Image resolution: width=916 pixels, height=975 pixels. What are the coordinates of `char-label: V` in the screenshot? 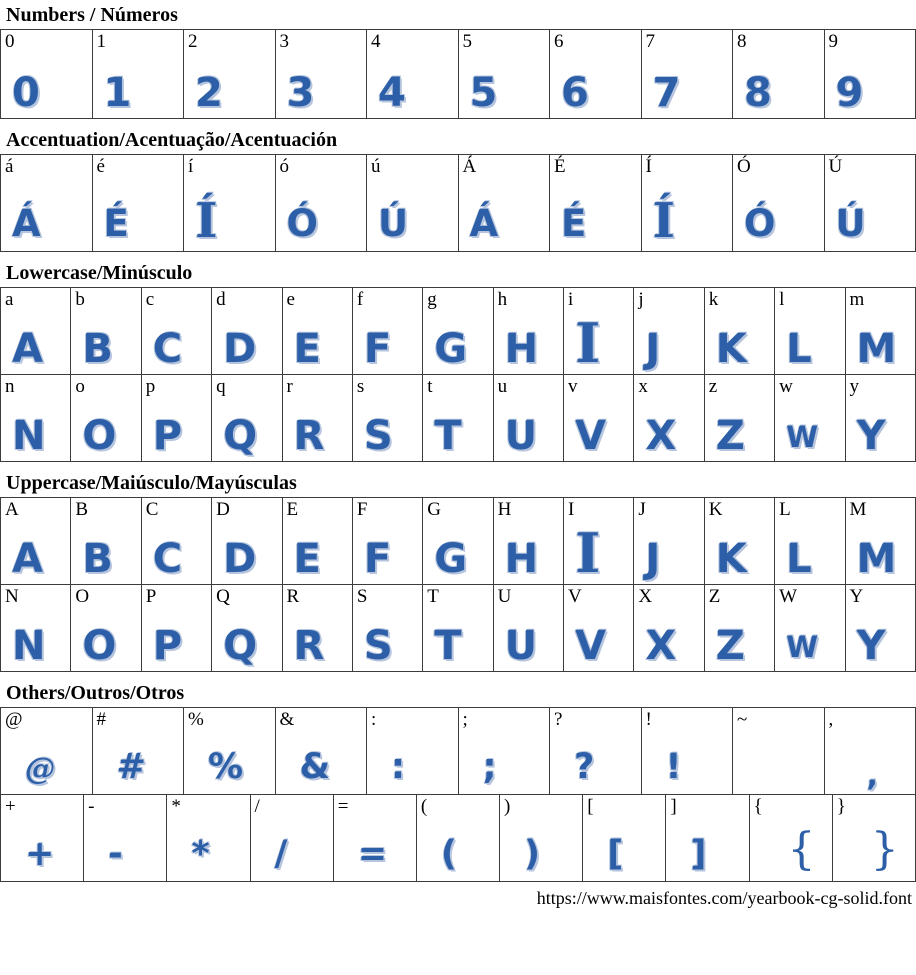 It's located at (575, 596).